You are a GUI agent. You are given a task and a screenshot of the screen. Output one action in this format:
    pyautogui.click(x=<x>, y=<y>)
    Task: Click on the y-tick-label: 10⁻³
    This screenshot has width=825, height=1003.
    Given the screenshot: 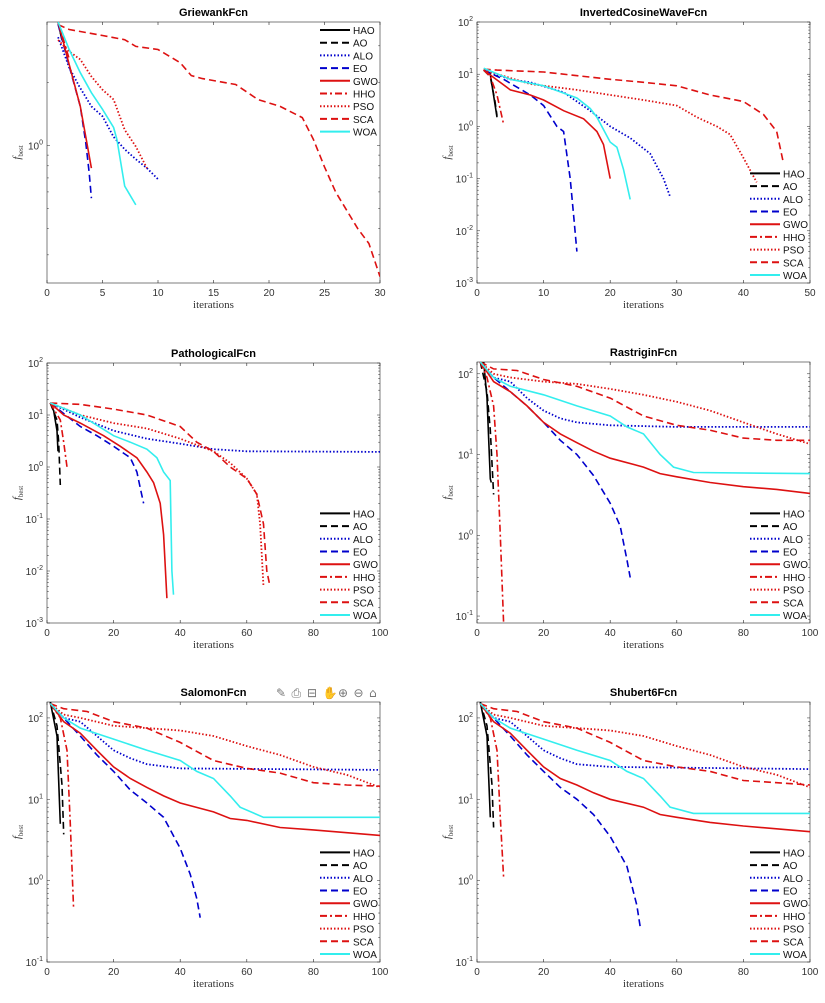 What is the action you would take?
    pyautogui.click(x=34, y=623)
    